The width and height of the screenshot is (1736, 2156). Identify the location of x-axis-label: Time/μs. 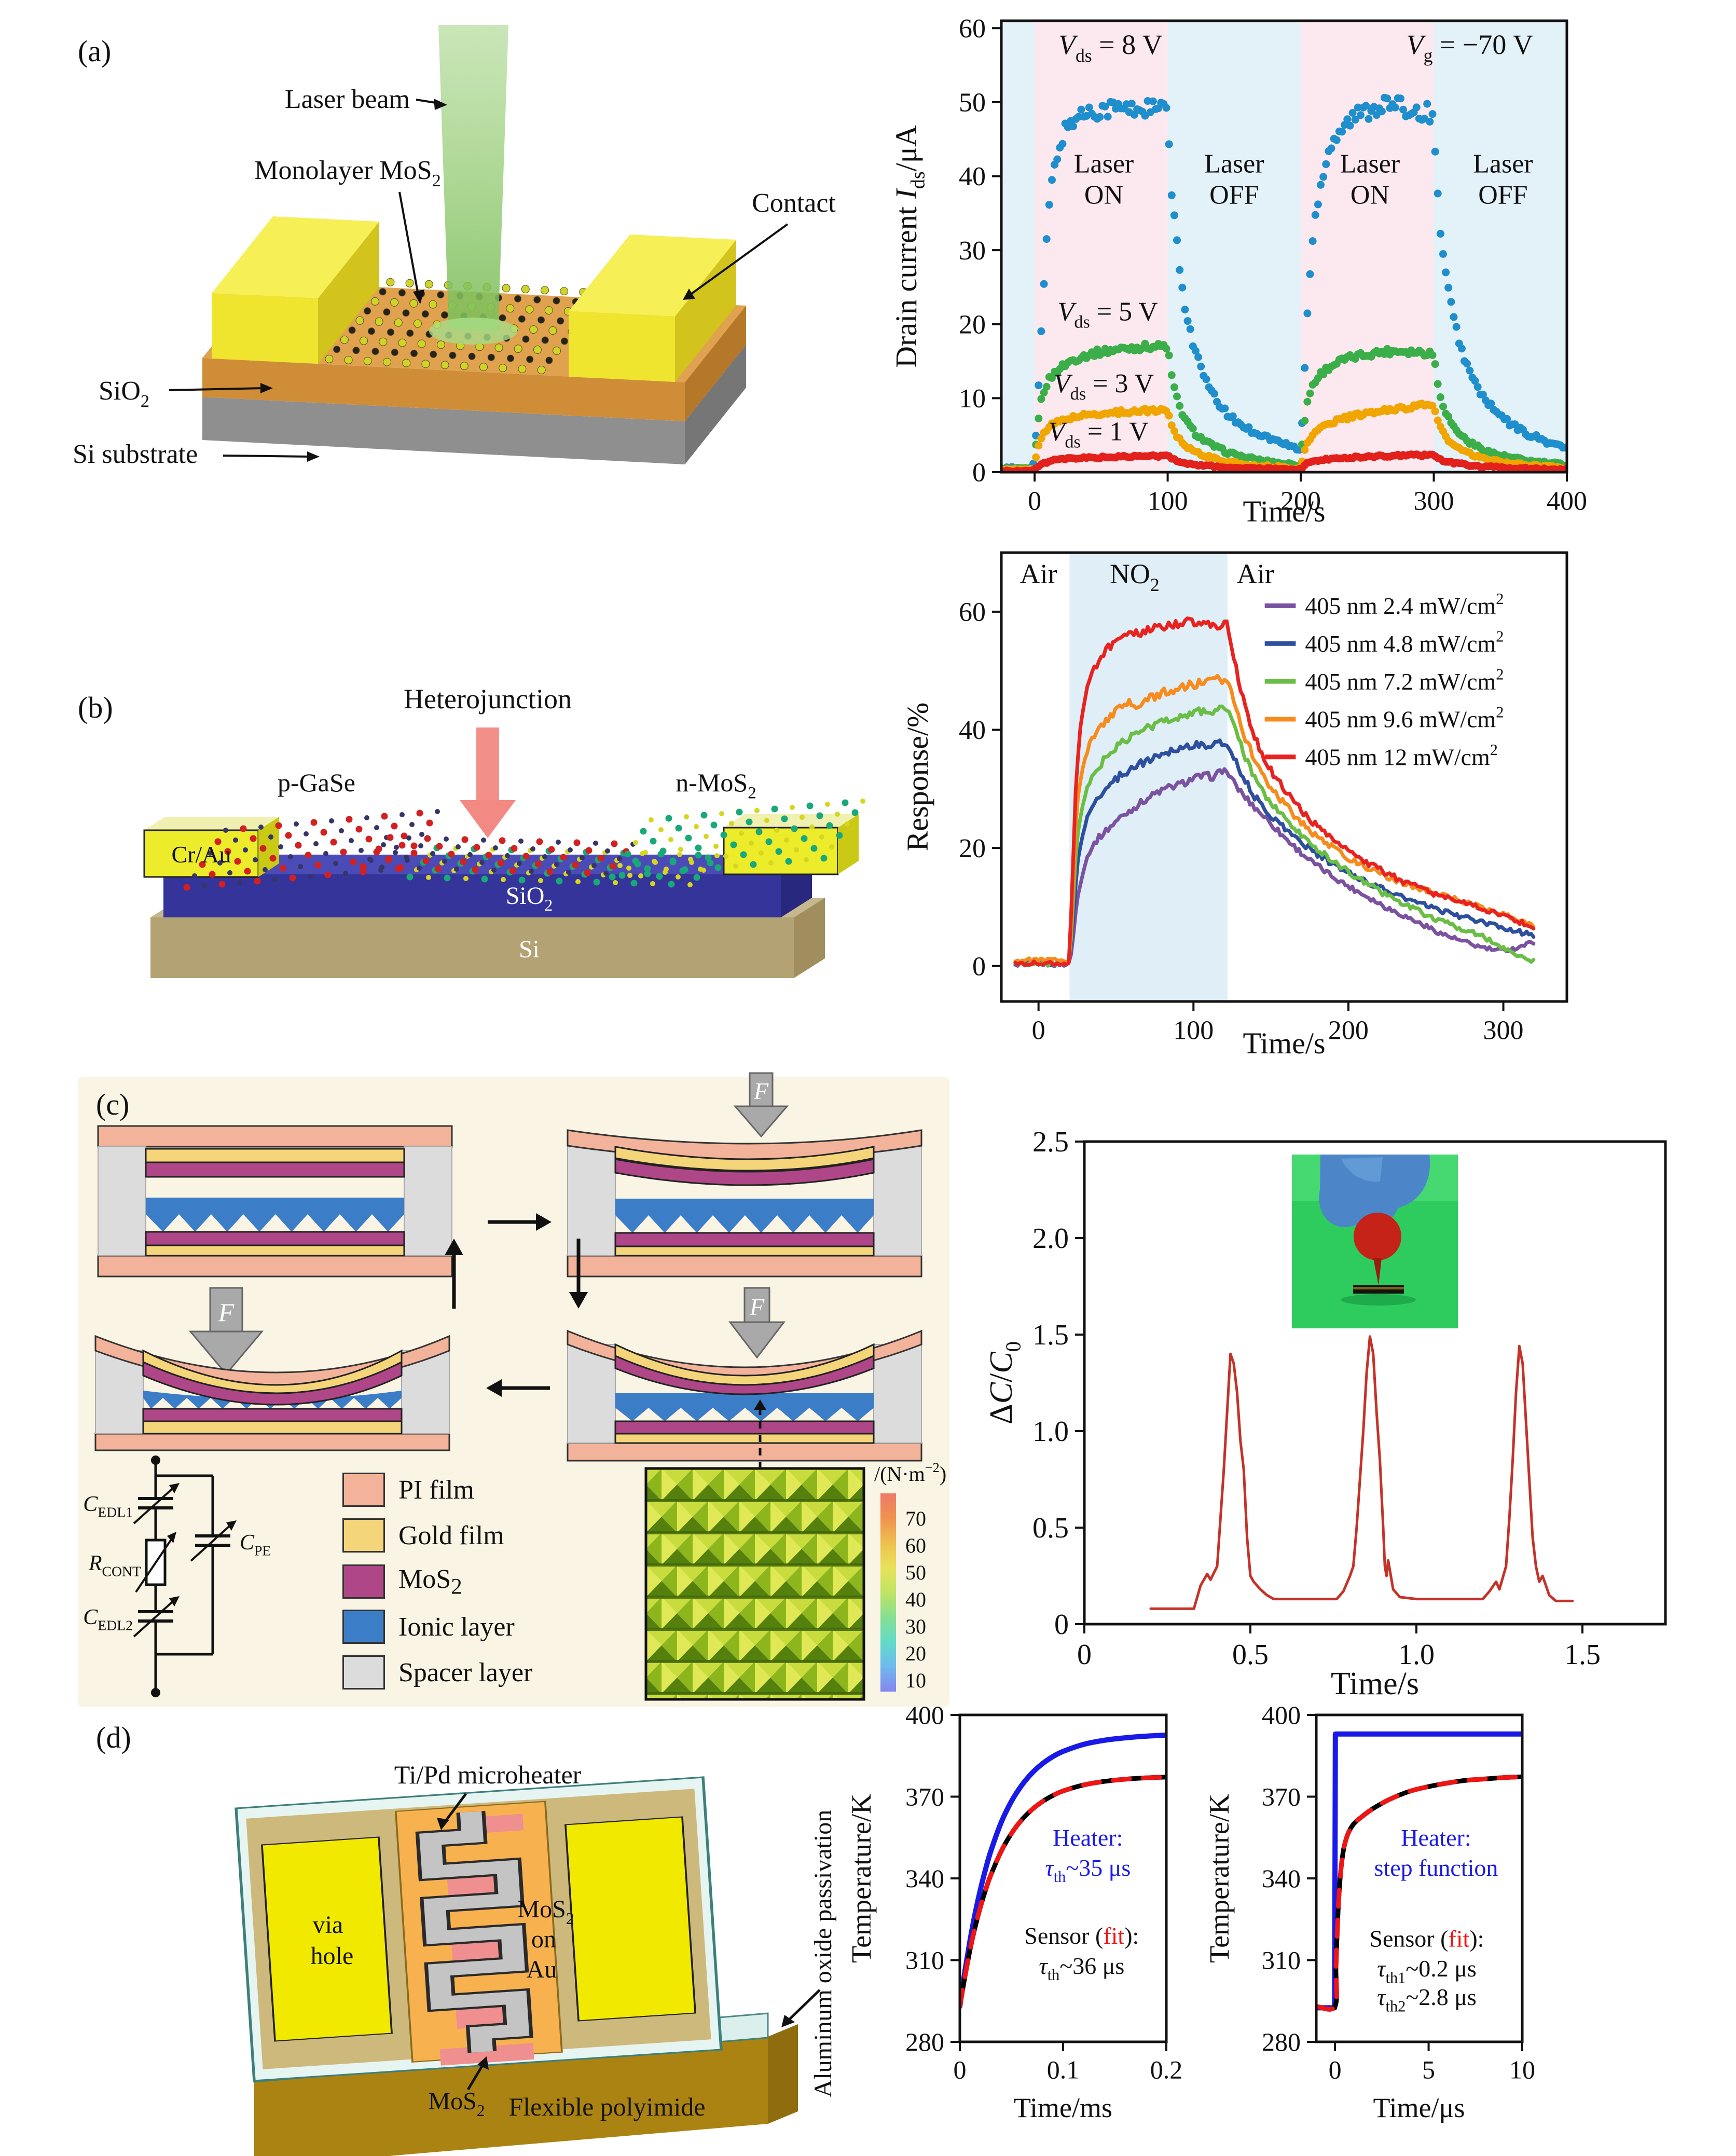
(1419, 2107).